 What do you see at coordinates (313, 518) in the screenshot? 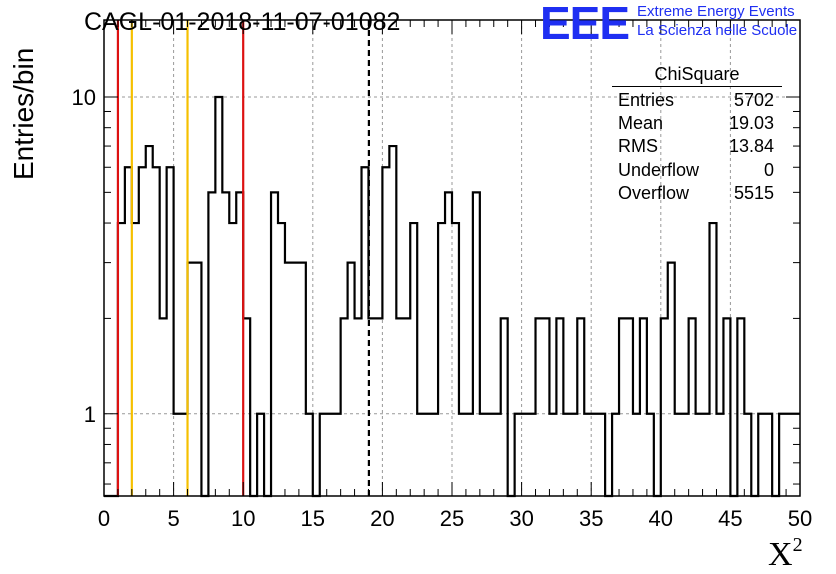
I see `x-tick-label: 15` at bounding box center [313, 518].